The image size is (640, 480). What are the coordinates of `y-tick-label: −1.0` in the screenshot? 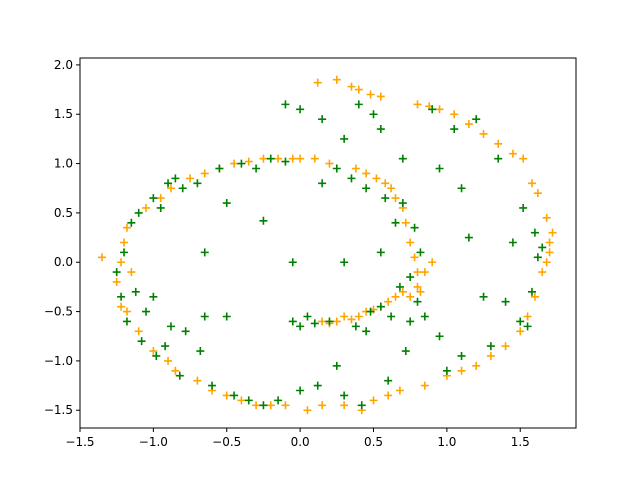 It's located at (58, 361).